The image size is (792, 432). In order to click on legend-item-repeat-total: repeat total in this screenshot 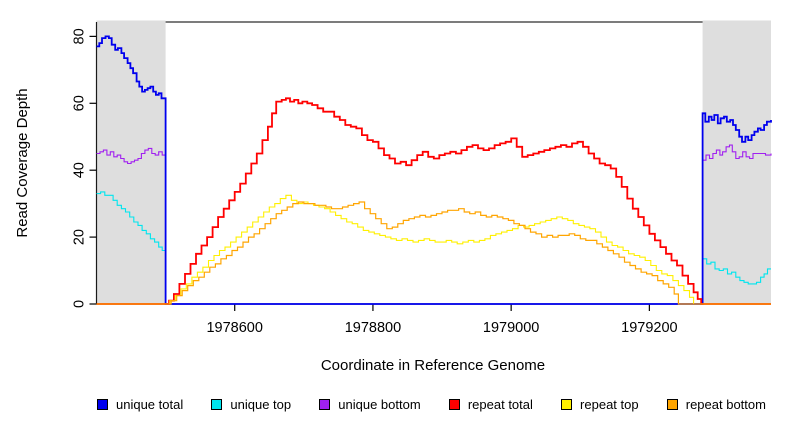, I will do `click(490, 404)`.